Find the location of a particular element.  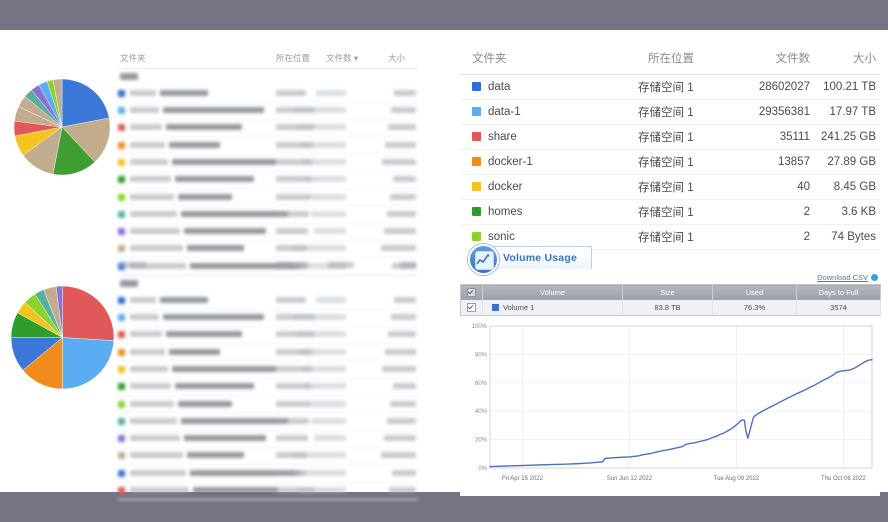

table-row: docker 存储空间 1 40 8.45 GB is located at coordinates (670, 187).